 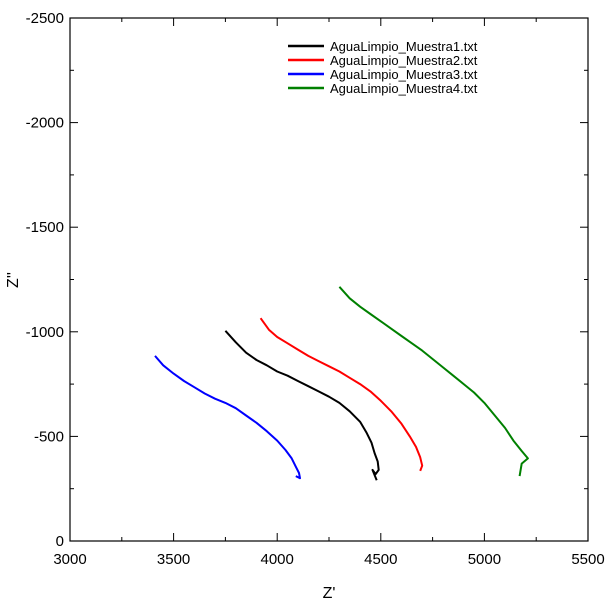 I want to click on y-axis-label: Z'', so click(x=13, y=280).